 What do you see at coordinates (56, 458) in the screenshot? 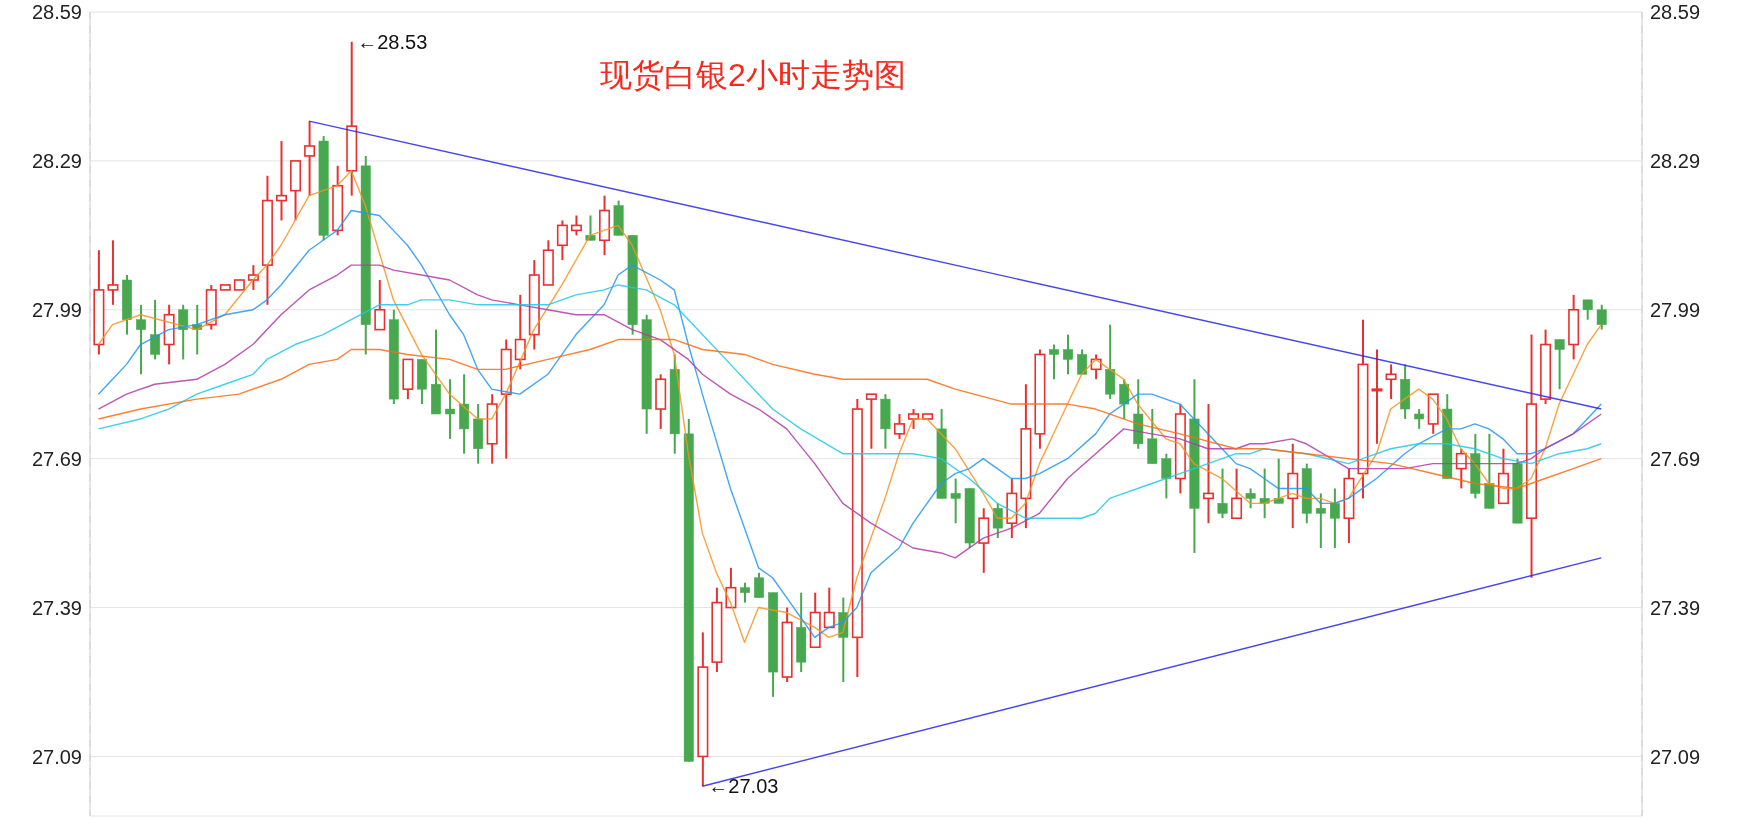
I see `y-tick-label: 27.69` at bounding box center [56, 458].